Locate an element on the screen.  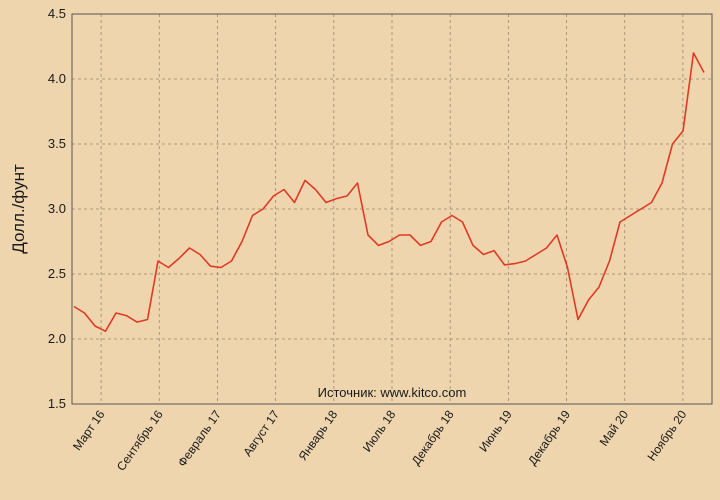
x-tick-label: Июнь 19 is located at coordinates (495, 430).